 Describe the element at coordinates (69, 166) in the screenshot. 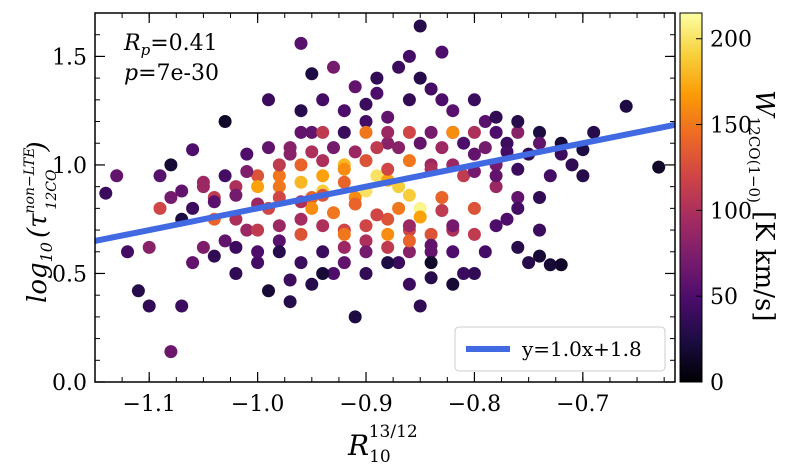

I see `y-tick-label: 1.0` at that location.